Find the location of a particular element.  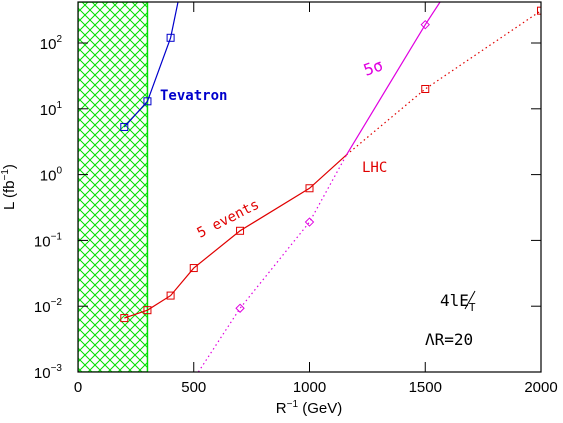

excluded-region is located at coordinates (113, 187).